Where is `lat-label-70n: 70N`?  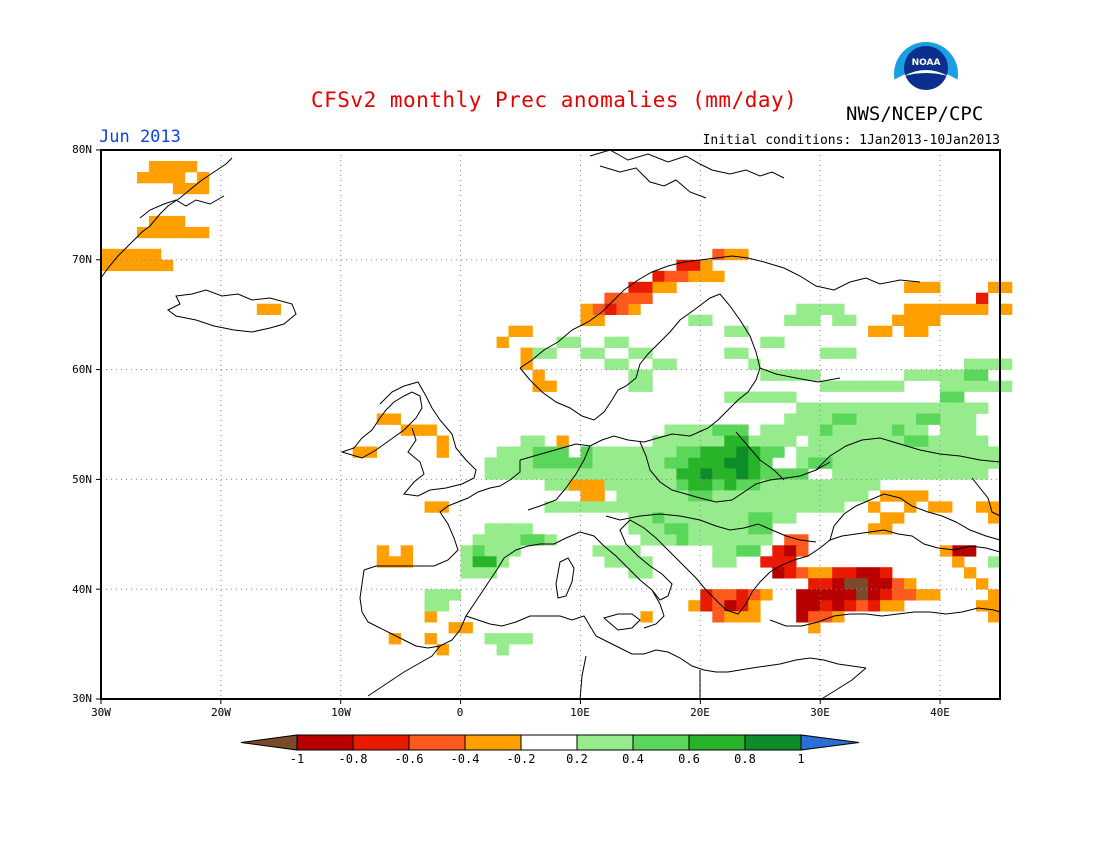 lat-label-70n: 70N is located at coordinates (82, 259).